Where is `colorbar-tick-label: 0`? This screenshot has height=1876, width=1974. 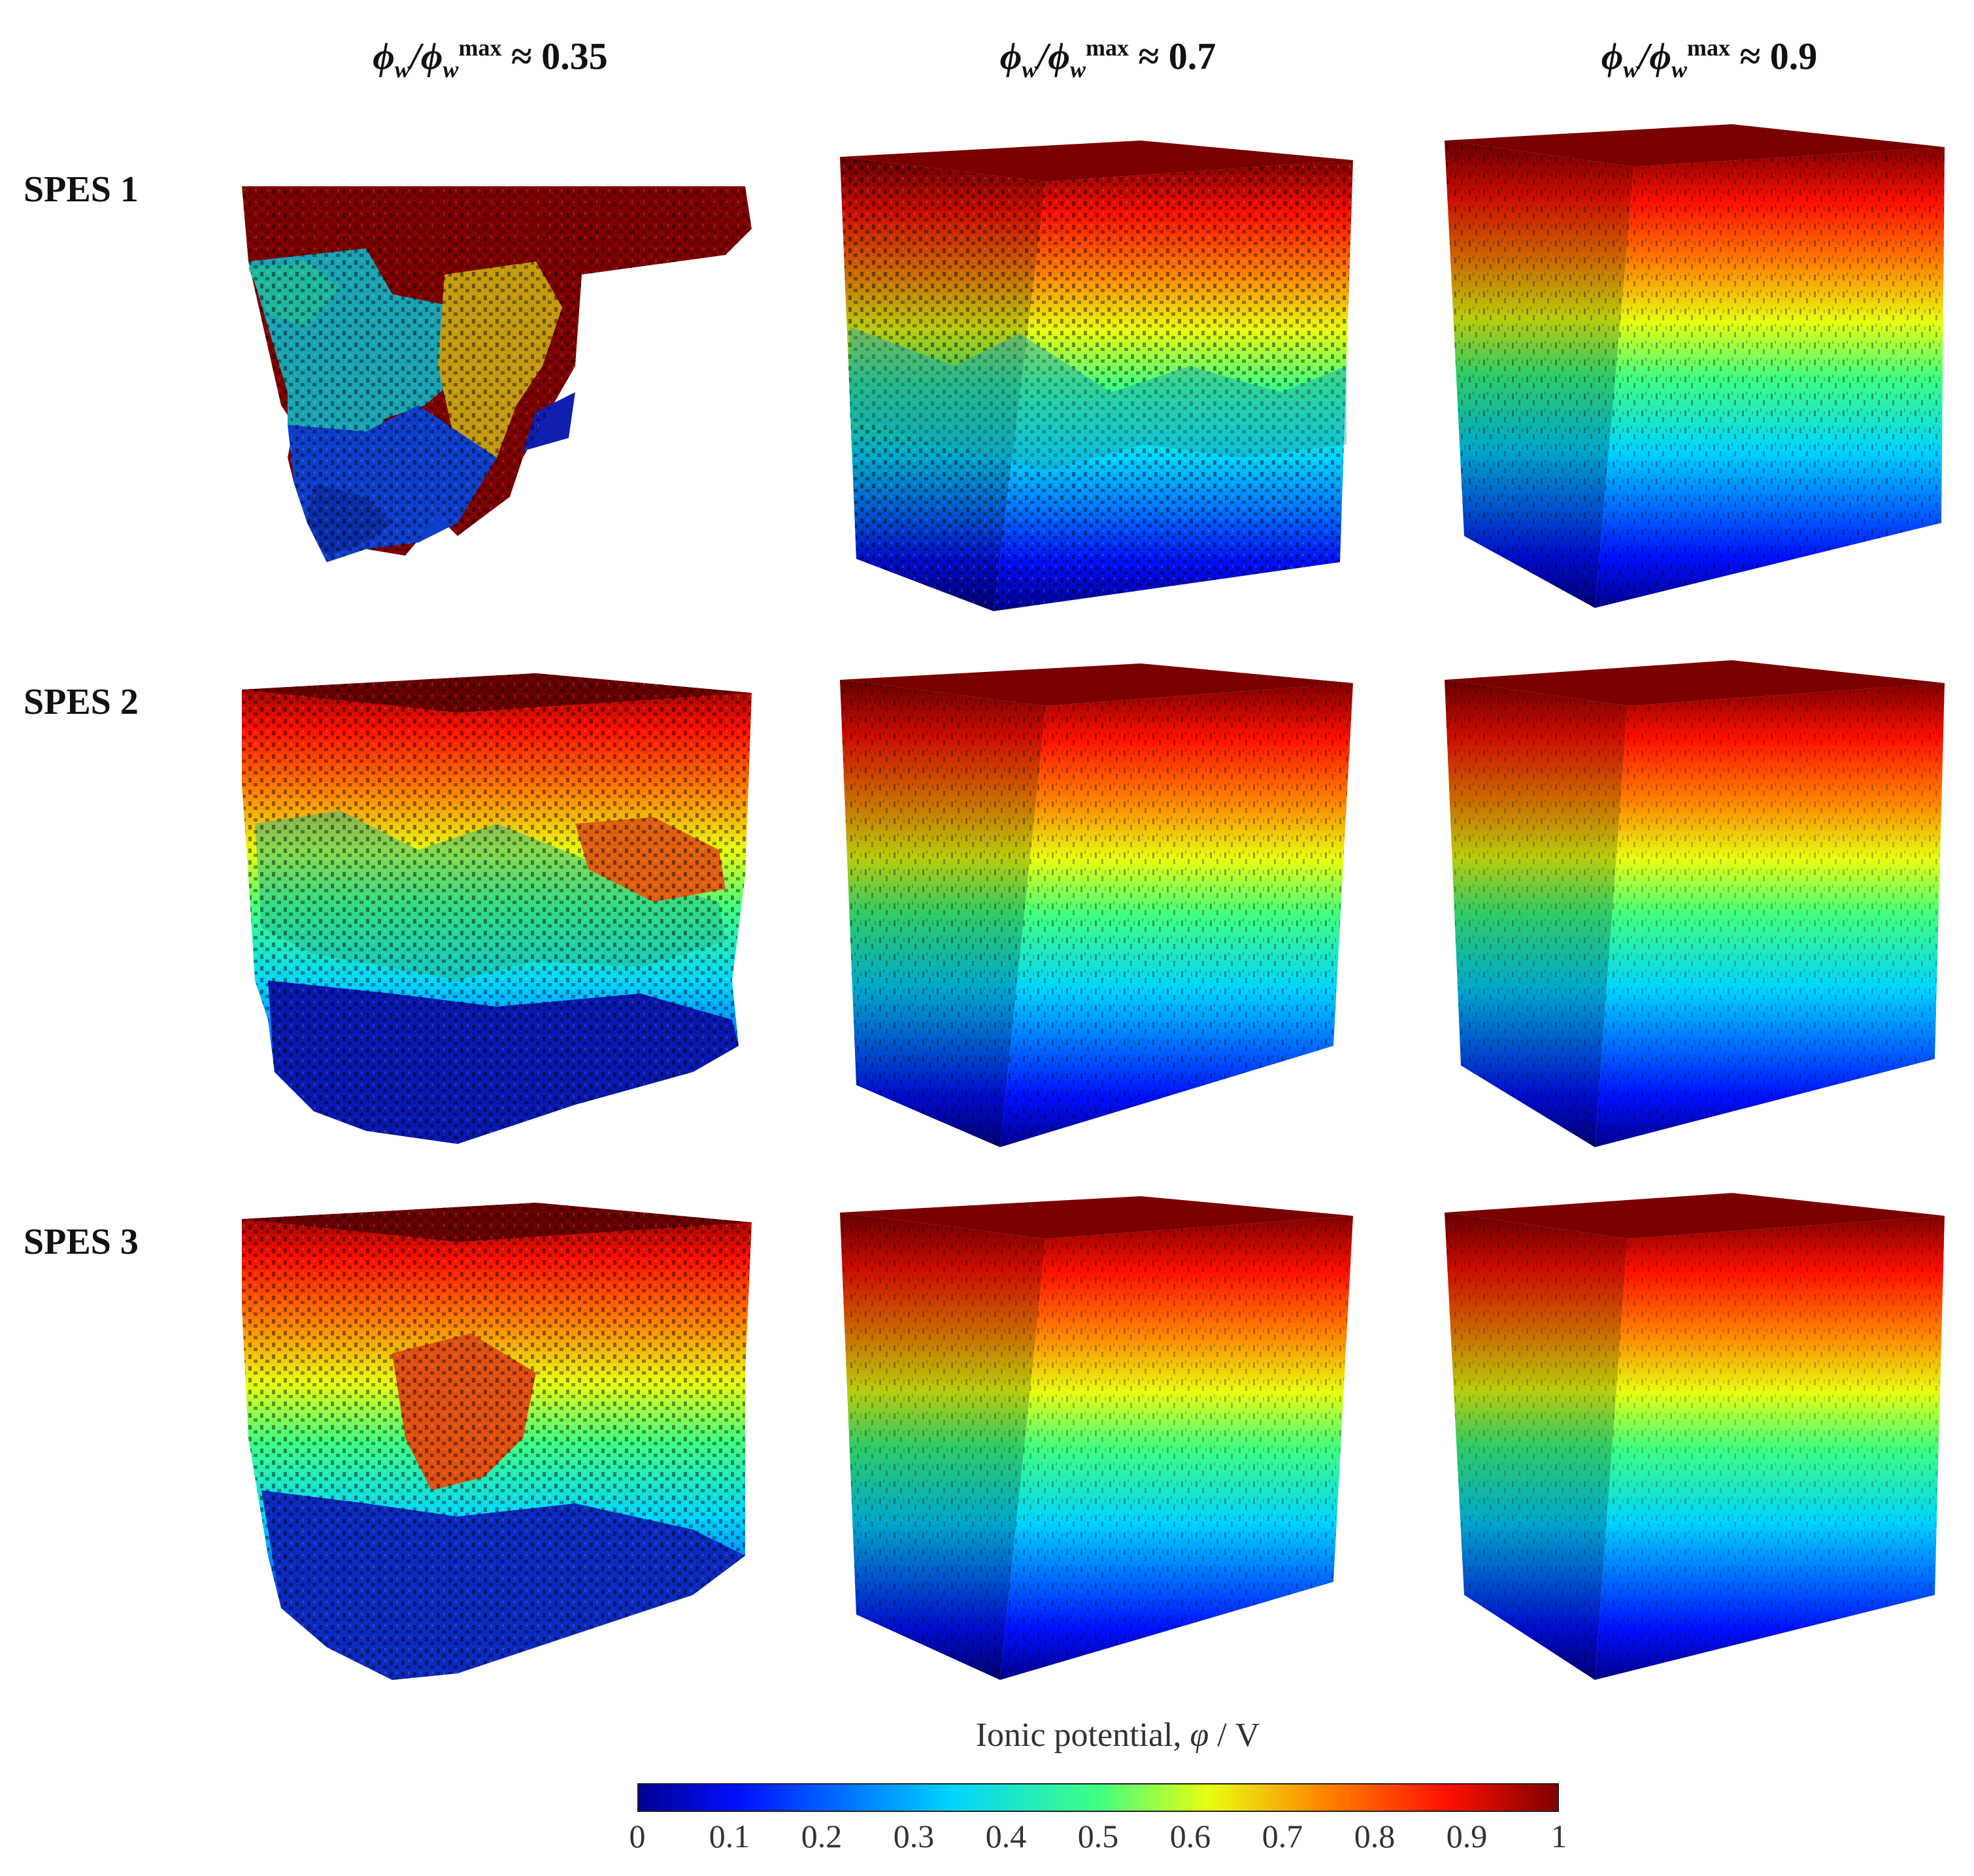 colorbar-tick-label: 0 is located at coordinates (638, 1836).